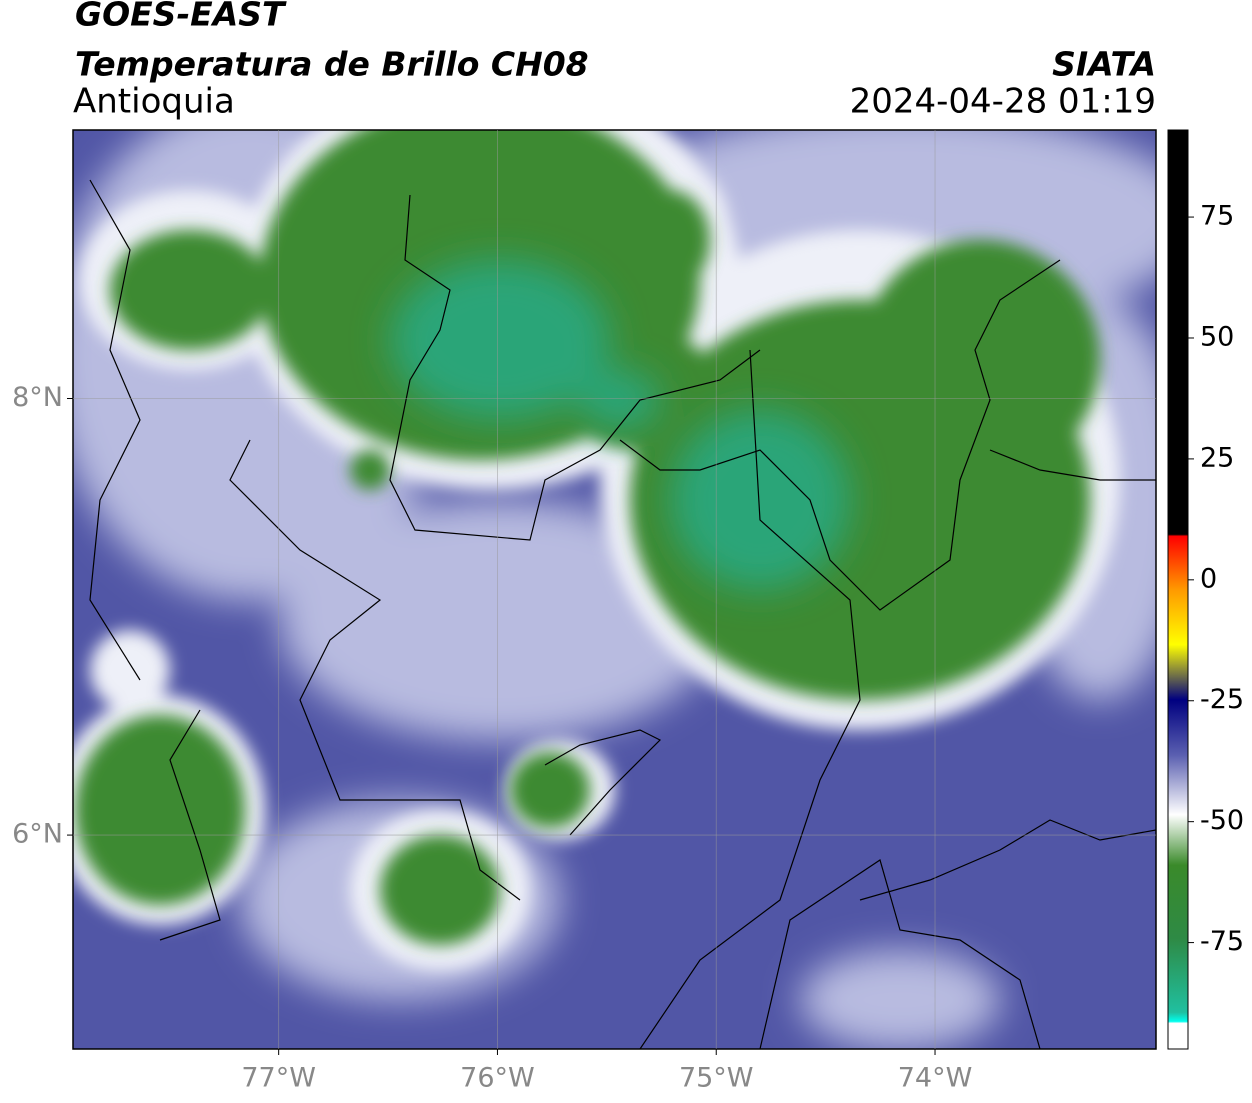  Describe the element at coordinates (1104, 64) in the screenshot. I see `source: SIATA` at that location.